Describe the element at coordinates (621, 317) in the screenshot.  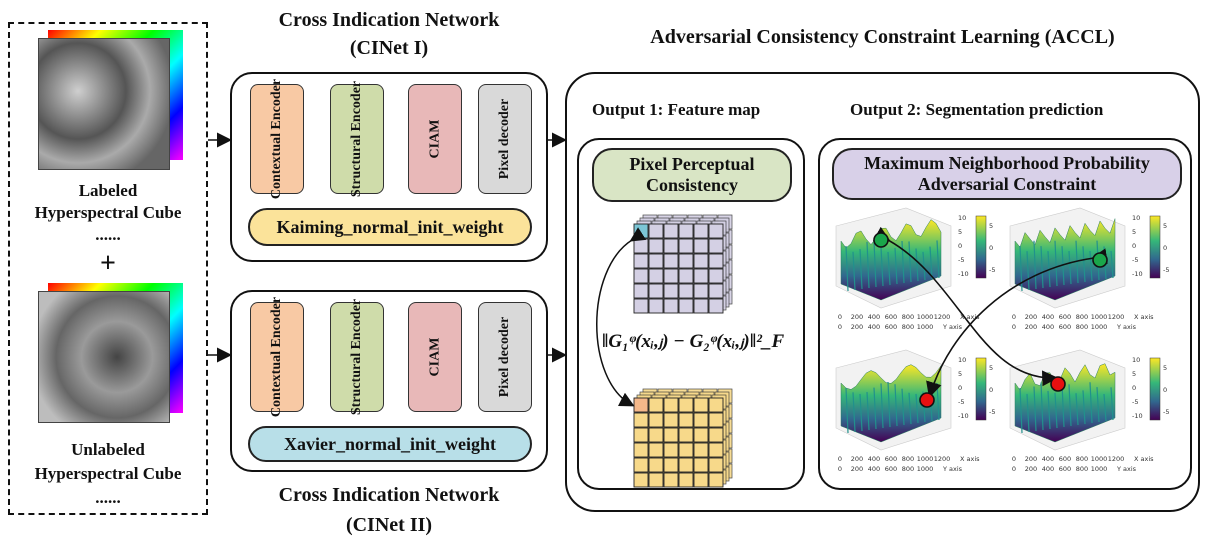
I see `consistency-arrow` at that location.